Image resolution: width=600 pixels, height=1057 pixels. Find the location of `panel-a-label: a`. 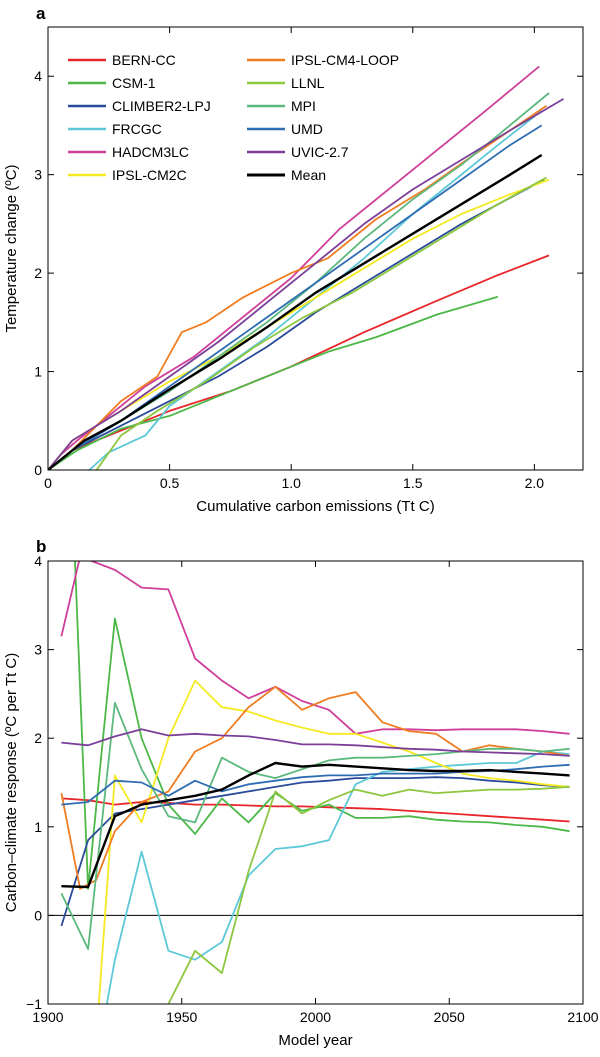

panel-a-label: a is located at coordinates (41, 13).